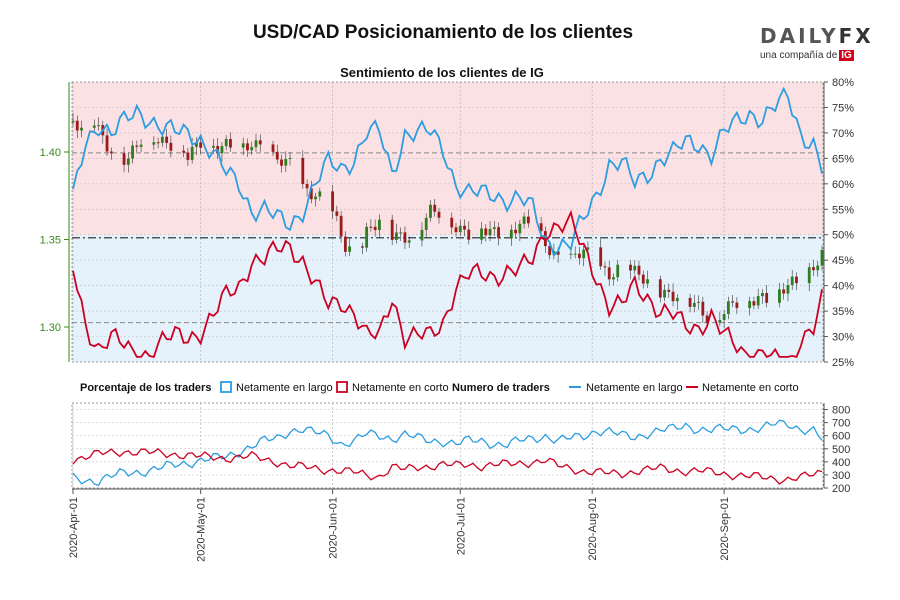 The image size is (900, 600). What do you see at coordinates (843, 236) in the screenshot?
I see `pct-tick-label: 50%` at bounding box center [843, 236].